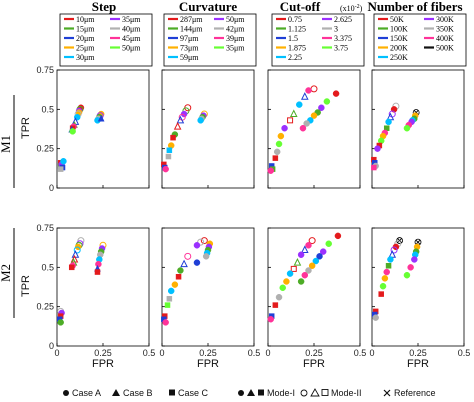 This screenshot has height=402, width=474. Describe the element at coordinates (209, 298) in the screenshot. I see `panel-r1-c1: 0 0.25 0.5 FPR` at that location.